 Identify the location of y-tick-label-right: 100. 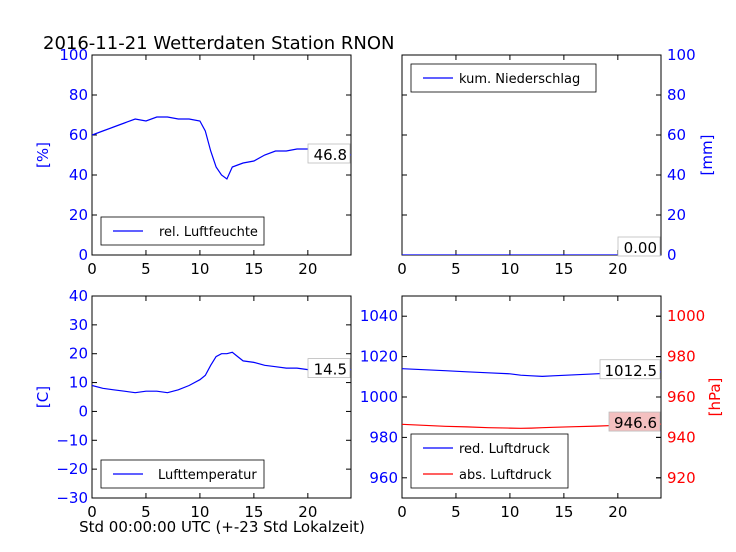
(681, 55).